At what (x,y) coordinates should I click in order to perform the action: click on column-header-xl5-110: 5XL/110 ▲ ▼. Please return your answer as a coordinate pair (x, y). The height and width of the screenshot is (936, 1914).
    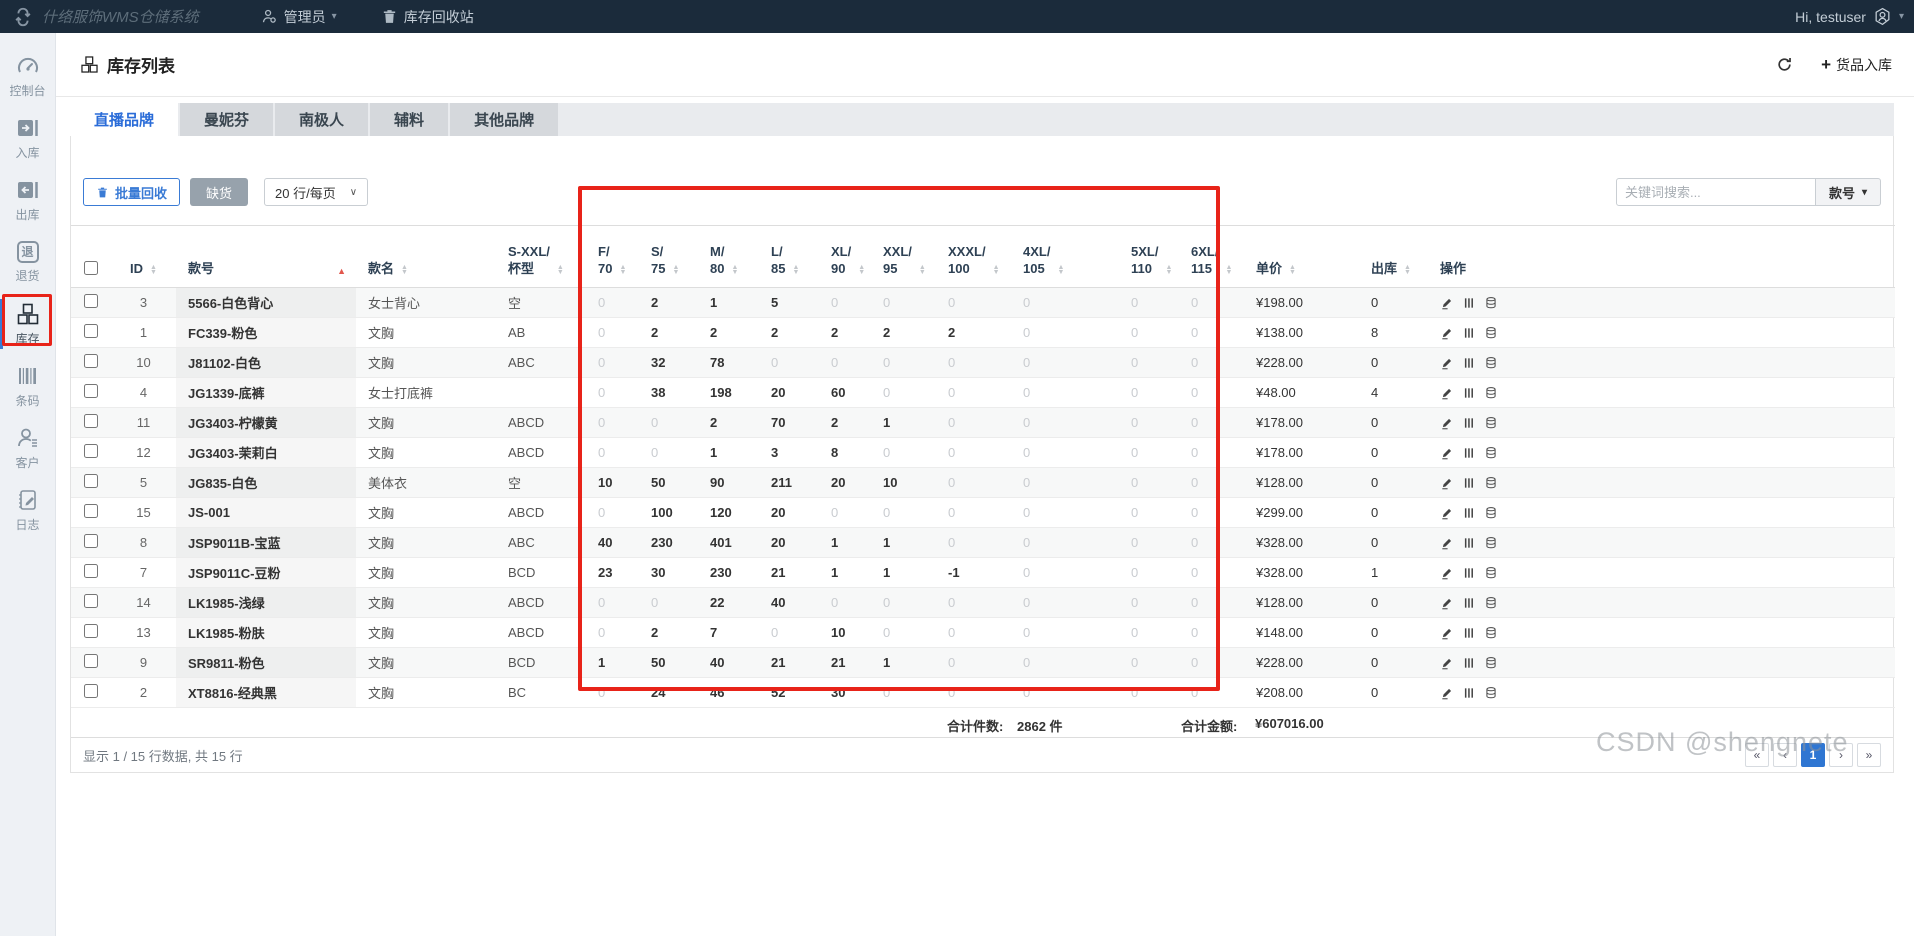
    Looking at the image, I should click on (1149, 256).